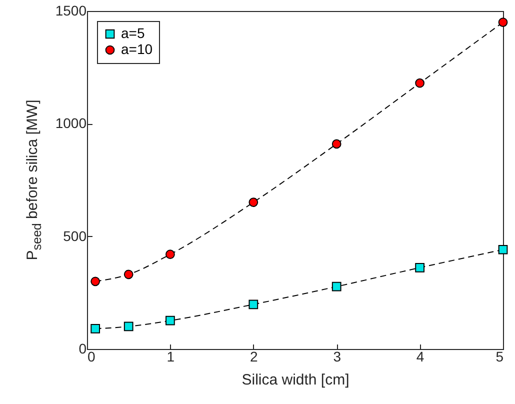  I want to click on legend-label: a=10, so click(137, 49).